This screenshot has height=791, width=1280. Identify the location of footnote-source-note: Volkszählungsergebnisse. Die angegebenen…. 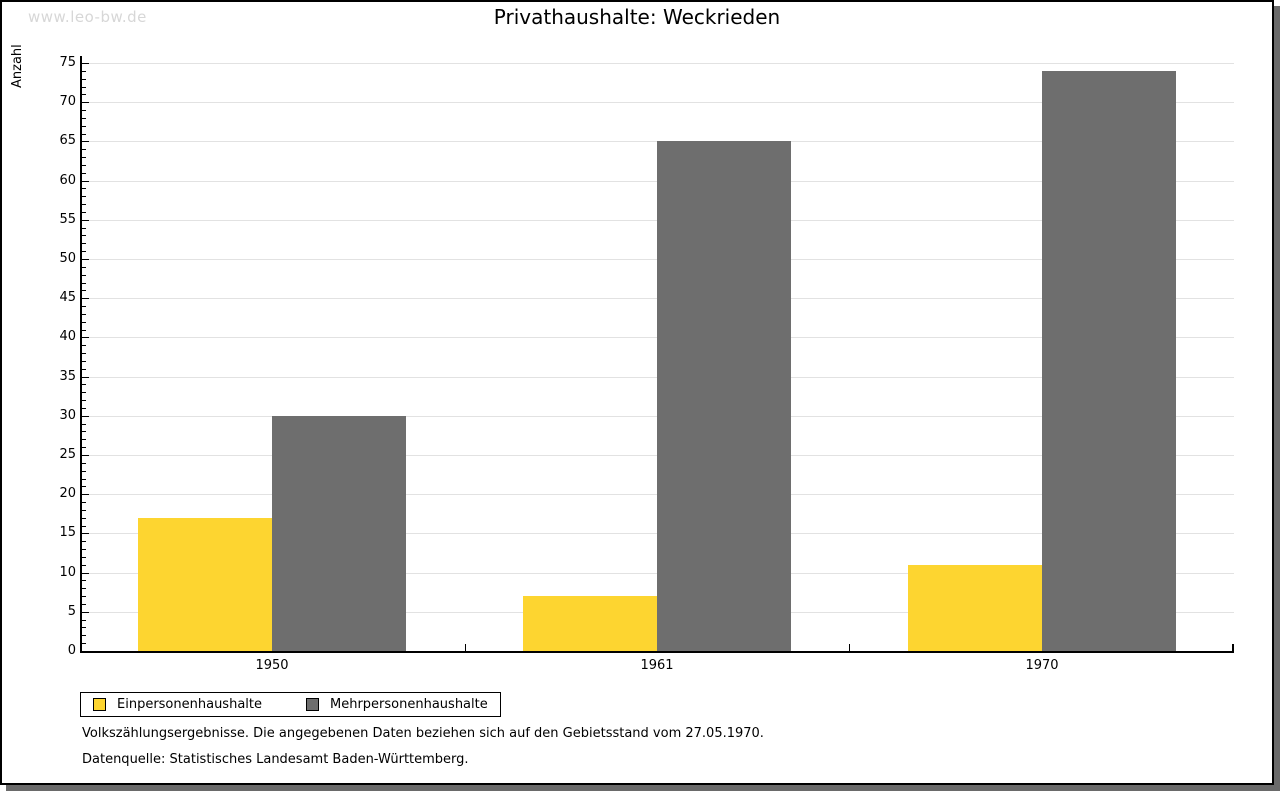
(423, 733).